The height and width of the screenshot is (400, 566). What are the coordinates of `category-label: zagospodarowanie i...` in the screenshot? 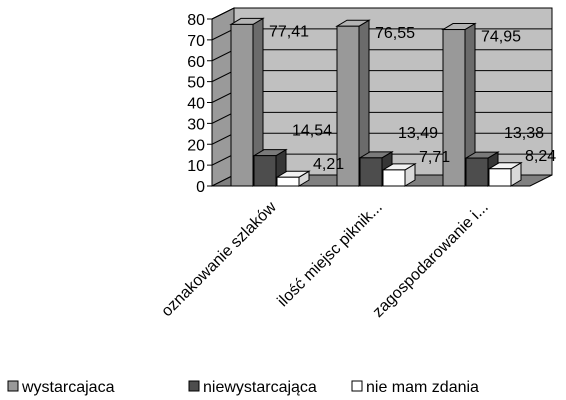 It's located at (431, 260).